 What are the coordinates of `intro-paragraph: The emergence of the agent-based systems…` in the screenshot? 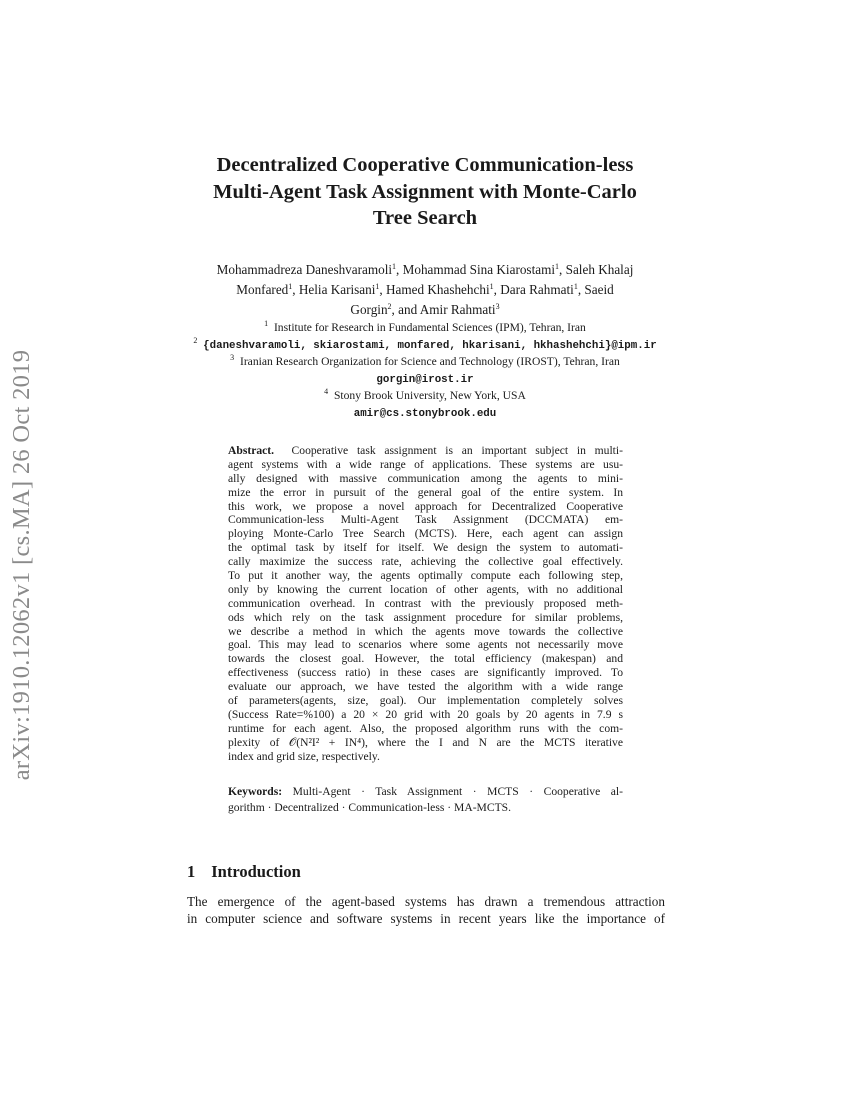 It's located at (426, 910).